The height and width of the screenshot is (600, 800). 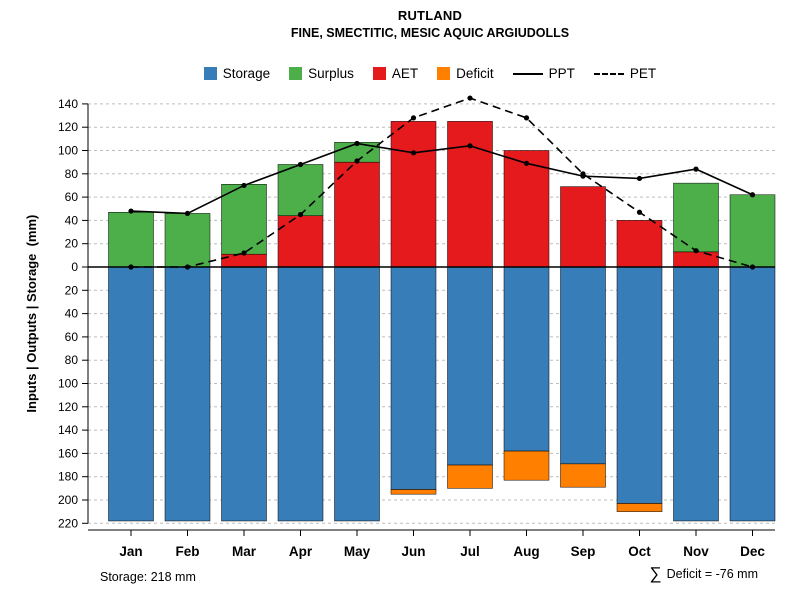 I want to click on month-label-may: May, so click(x=357, y=551).